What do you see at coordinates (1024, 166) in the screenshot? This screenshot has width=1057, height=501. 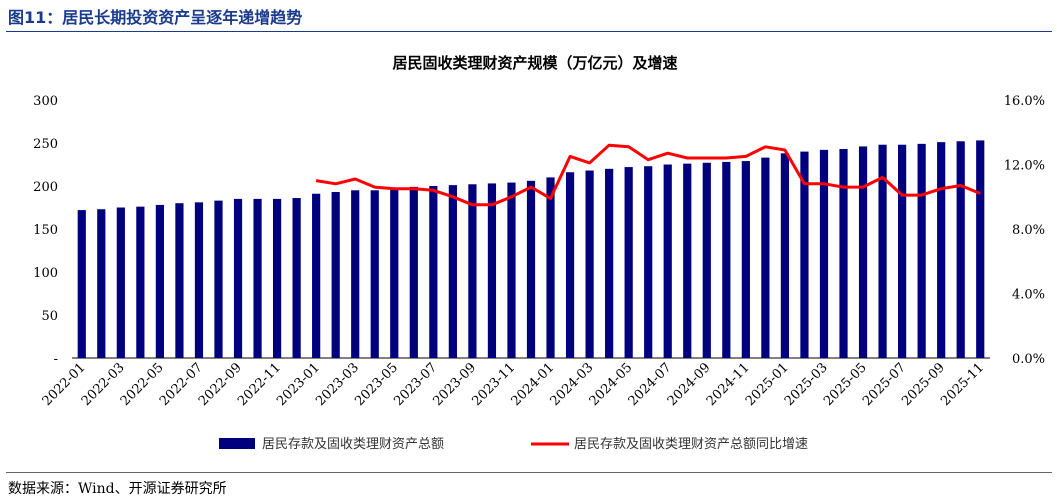 I see `right-tick-label: 12.0%` at bounding box center [1024, 166].